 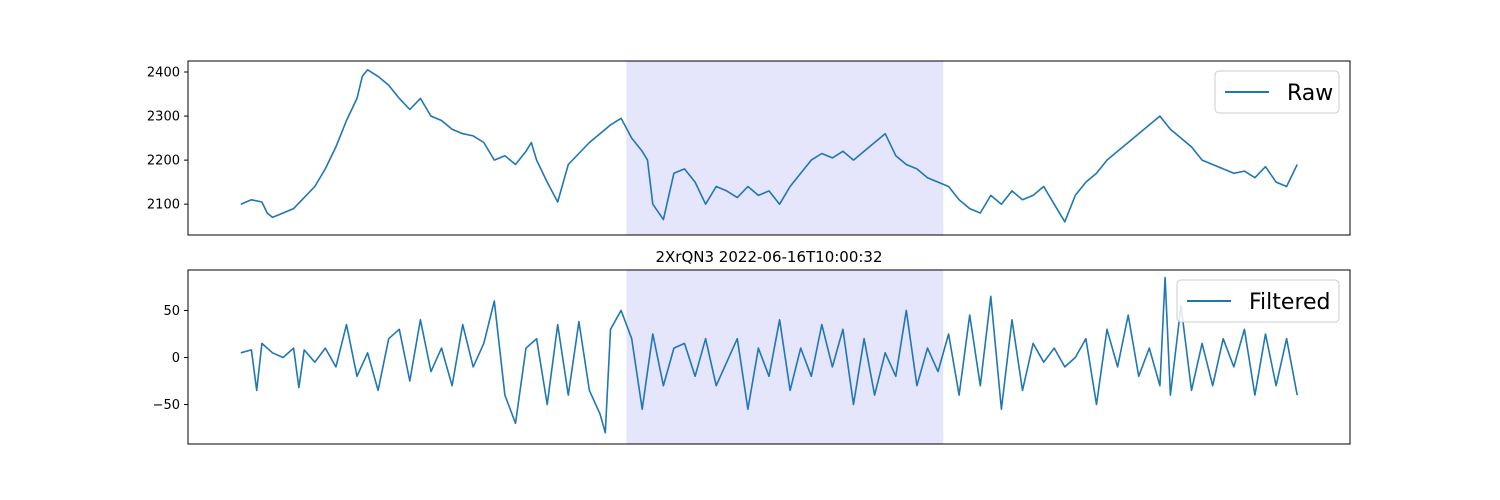 What do you see at coordinates (1310, 93) in the screenshot?
I see `legend-label: Raw` at bounding box center [1310, 93].